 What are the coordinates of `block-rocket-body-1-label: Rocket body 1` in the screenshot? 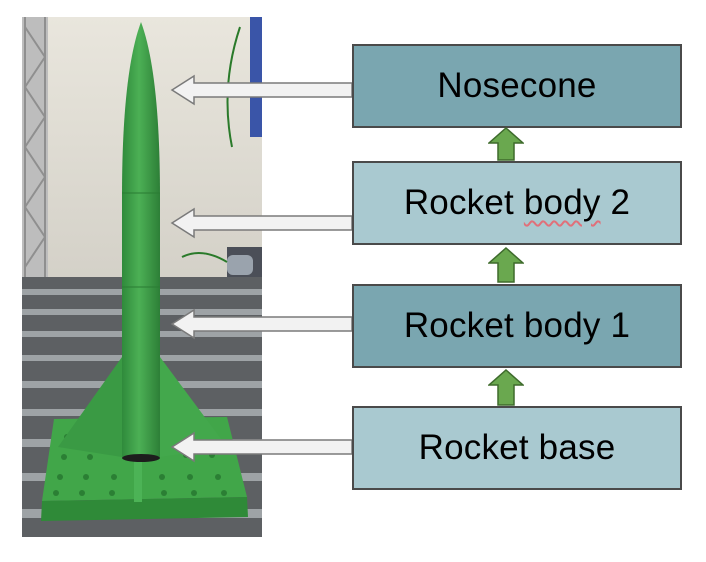 It's located at (517, 325).